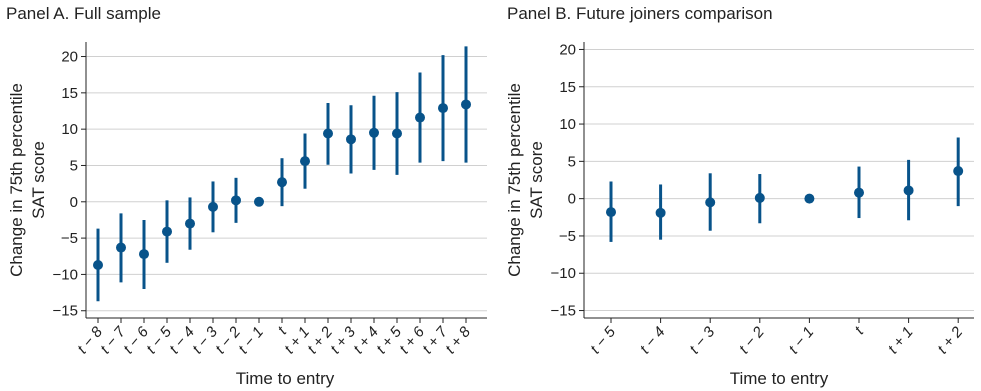 This screenshot has height=391, width=981. What do you see at coordinates (702, 340) in the screenshot?
I see `panel-b-x-tick-label: t − 3` at bounding box center [702, 340].